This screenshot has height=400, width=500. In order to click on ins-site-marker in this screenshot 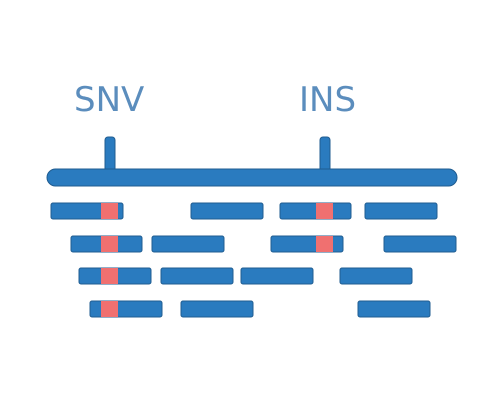, I will do `click(325, 155)`.